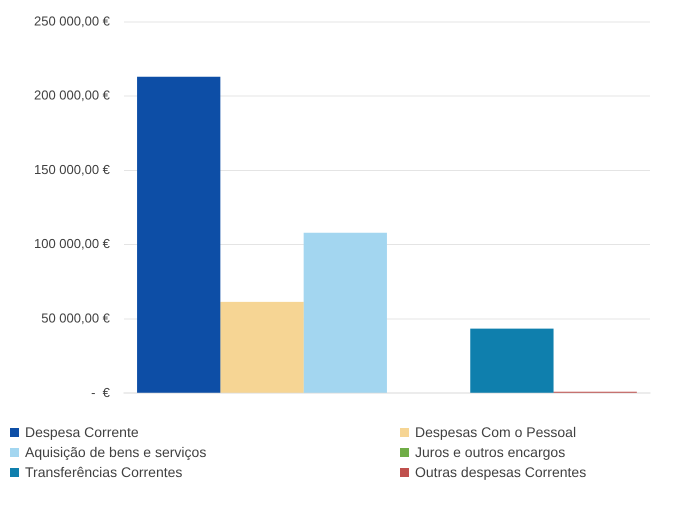  I want to click on y-tick-label: 200 000,00 €, so click(72, 95).